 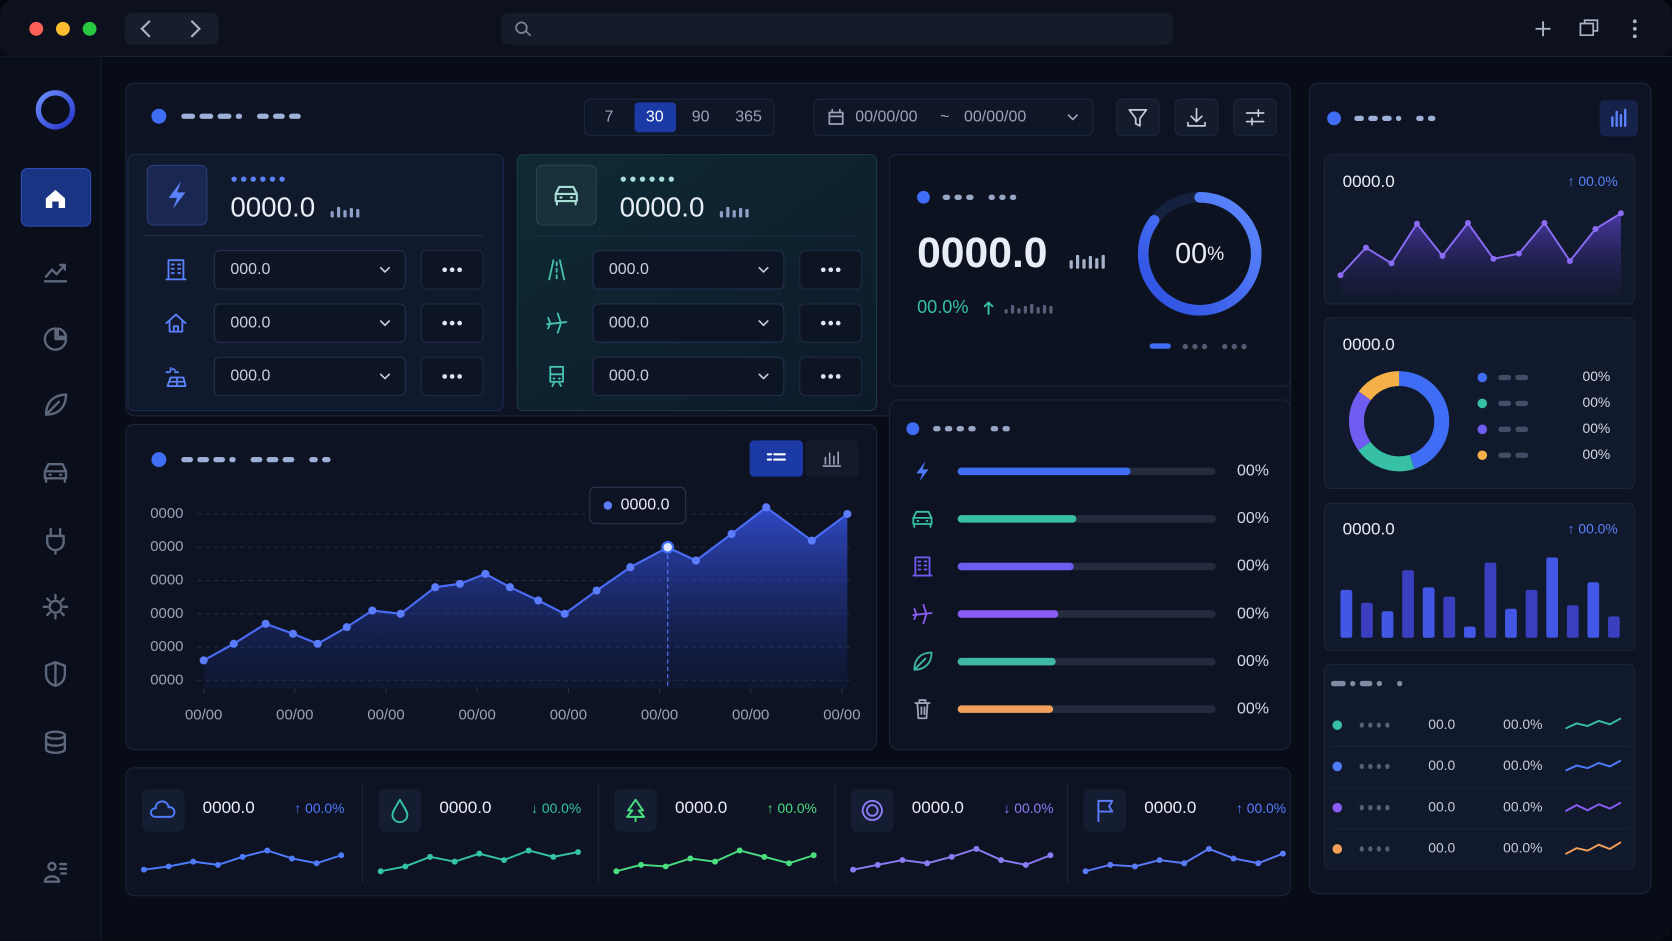 What do you see at coordinates (171, 28) in the screenshot?
I see `nav-buttons` at bounding box center [171, 28].